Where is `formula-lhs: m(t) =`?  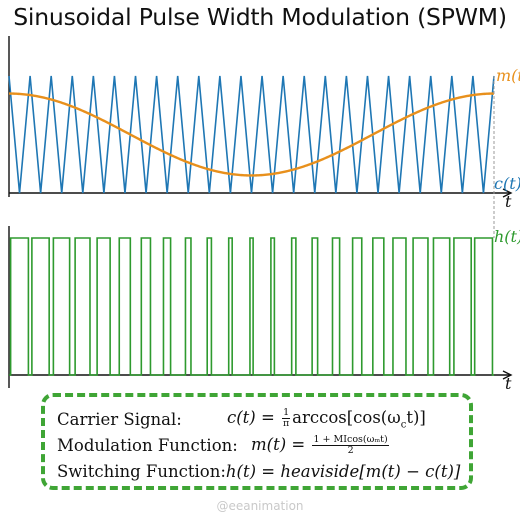 formula-lhs: m(t) = is located at coordinates (281, 444).